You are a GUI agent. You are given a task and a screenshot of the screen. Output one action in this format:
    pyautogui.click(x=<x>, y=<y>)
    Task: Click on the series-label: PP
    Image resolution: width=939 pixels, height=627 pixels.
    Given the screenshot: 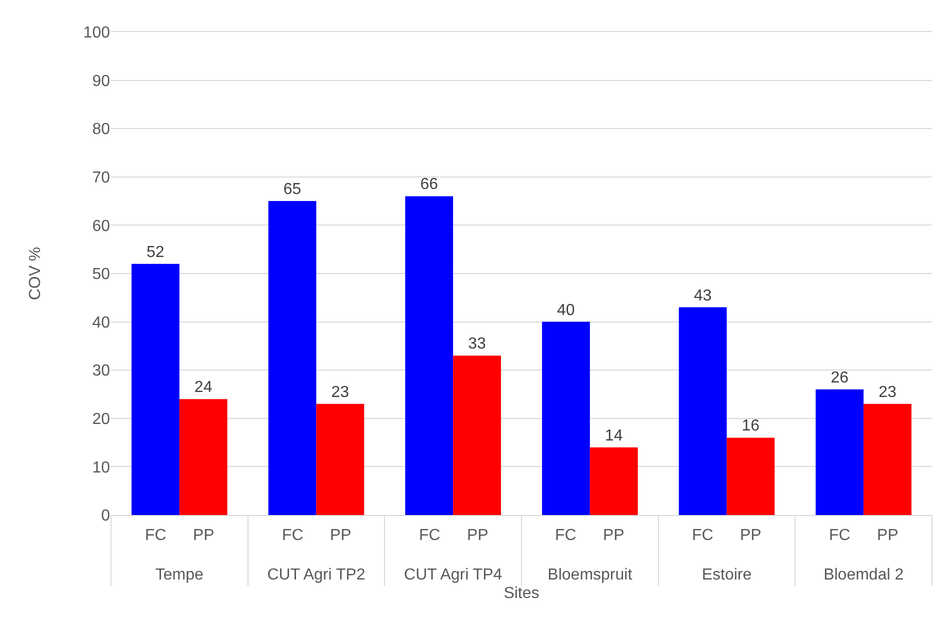 What is the action you would take?
    pyautogui.click(x=203, y=535)
    